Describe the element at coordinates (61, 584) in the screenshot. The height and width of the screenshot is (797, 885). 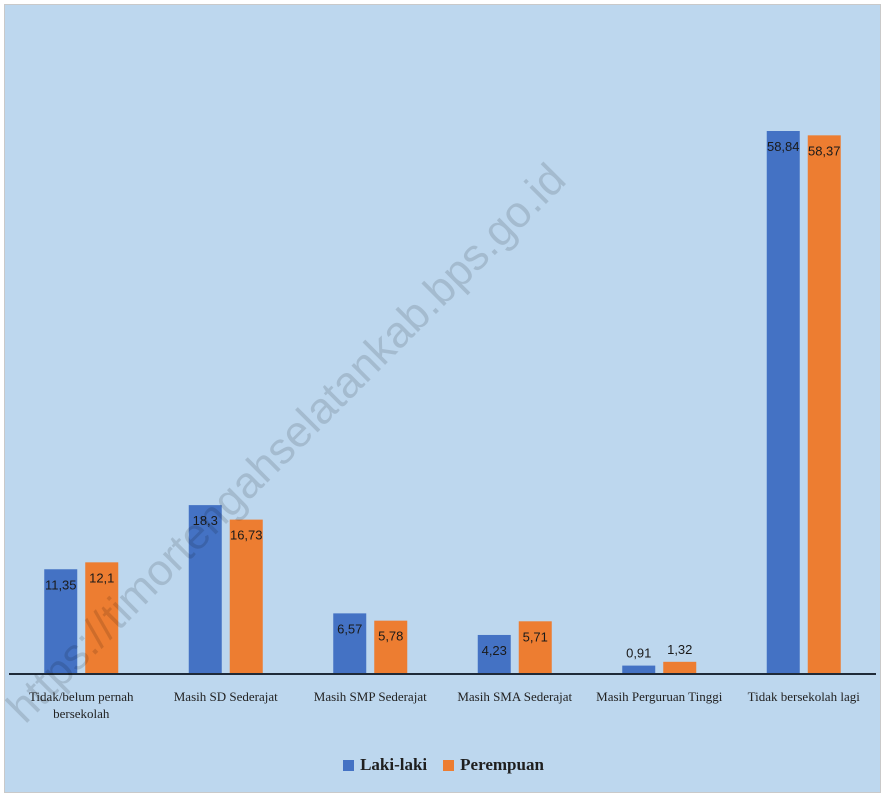
I see `data-label-laki-laki-0: 11,35` at that location.